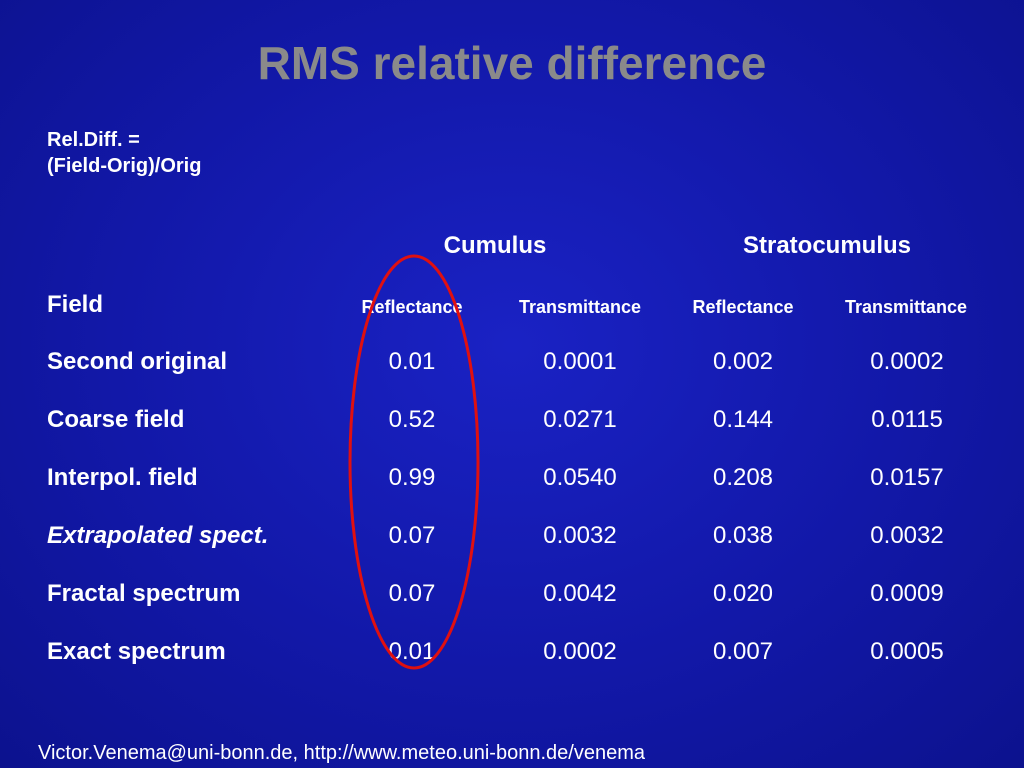 The height and width of the screenshot is (768, 1024). I want to click on row-label: Coarse field, so click(116, 419).